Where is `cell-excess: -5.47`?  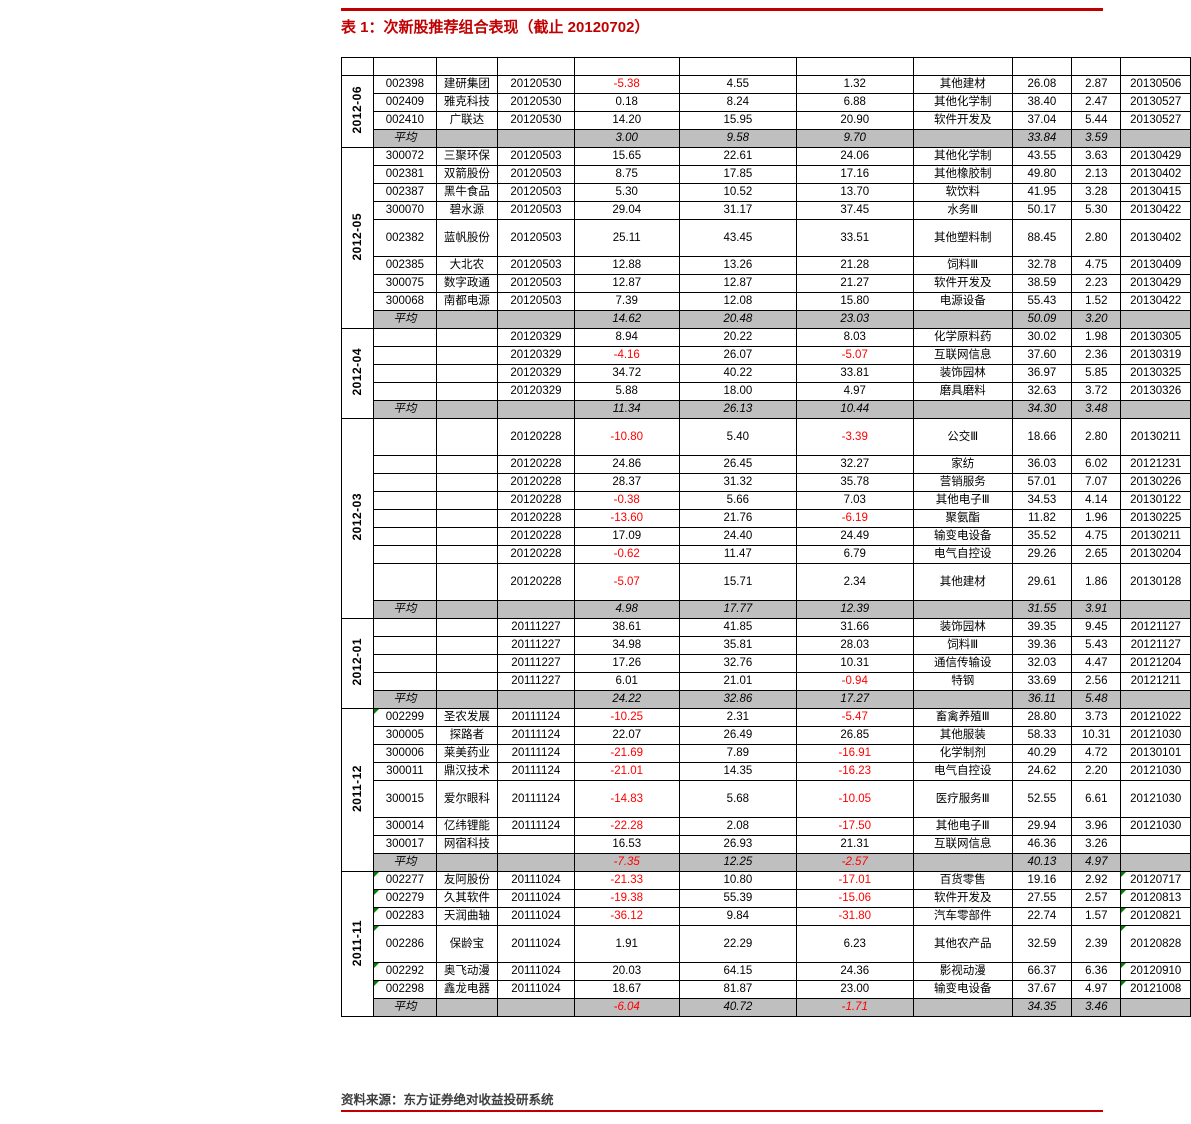 cell-excess: -5.47 is located at coordinates (854, 717).